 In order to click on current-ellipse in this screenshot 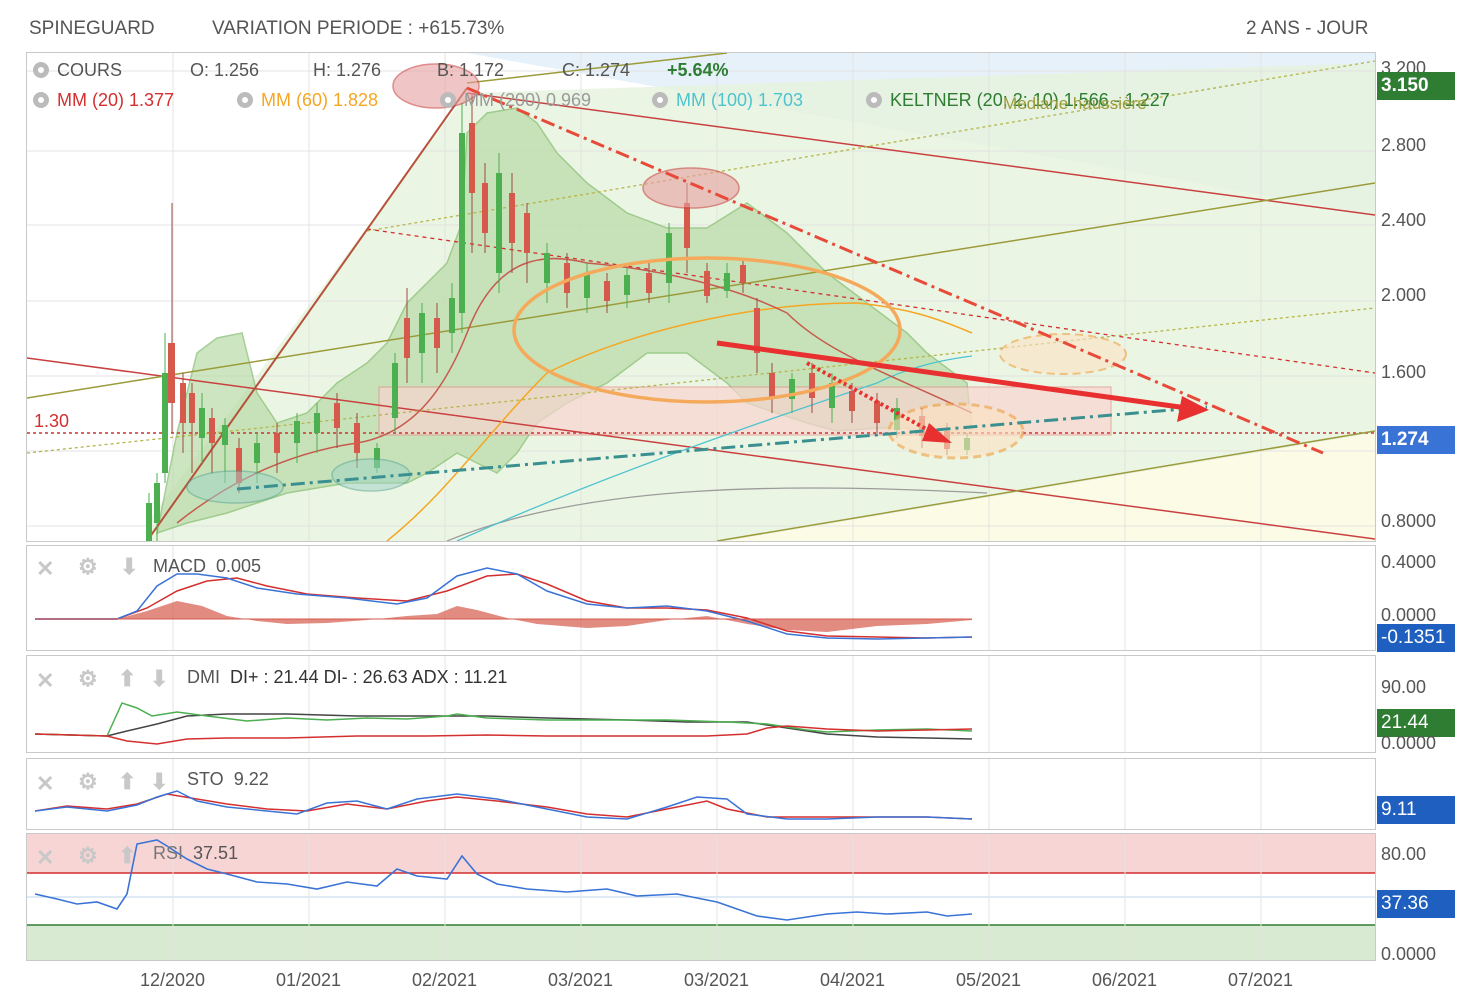, I will do `click(956, 431)`.